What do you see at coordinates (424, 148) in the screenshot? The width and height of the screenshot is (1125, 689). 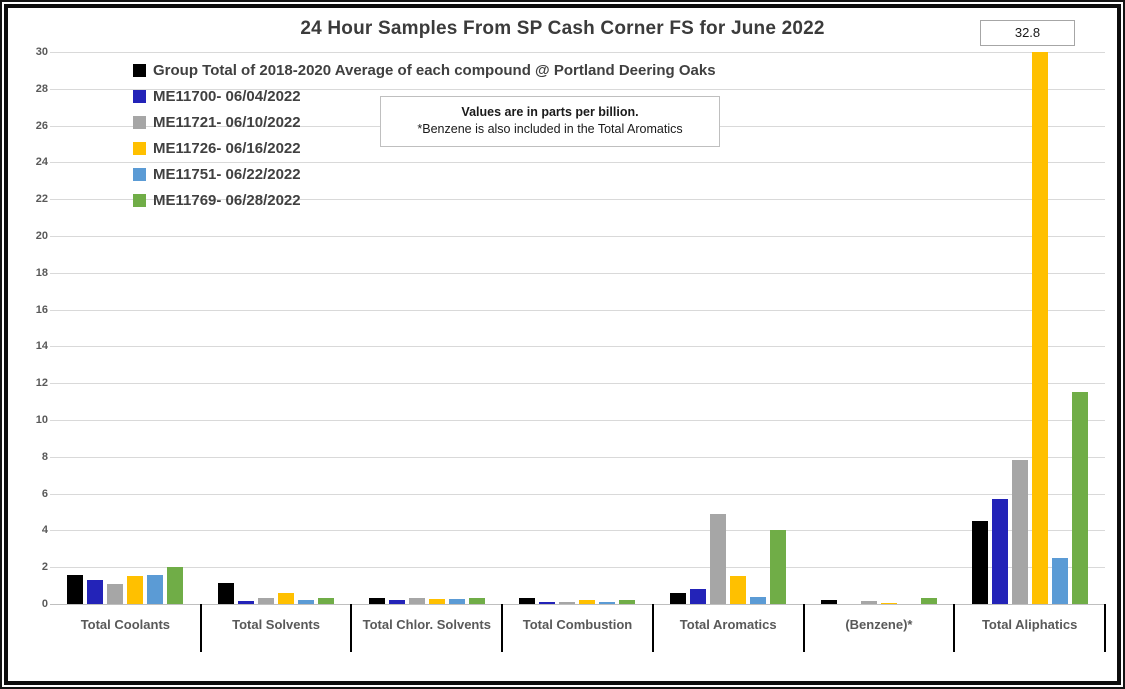 I see `legend-item-4: ME11726- 06/16/2022` at bounding box center [424, 148].